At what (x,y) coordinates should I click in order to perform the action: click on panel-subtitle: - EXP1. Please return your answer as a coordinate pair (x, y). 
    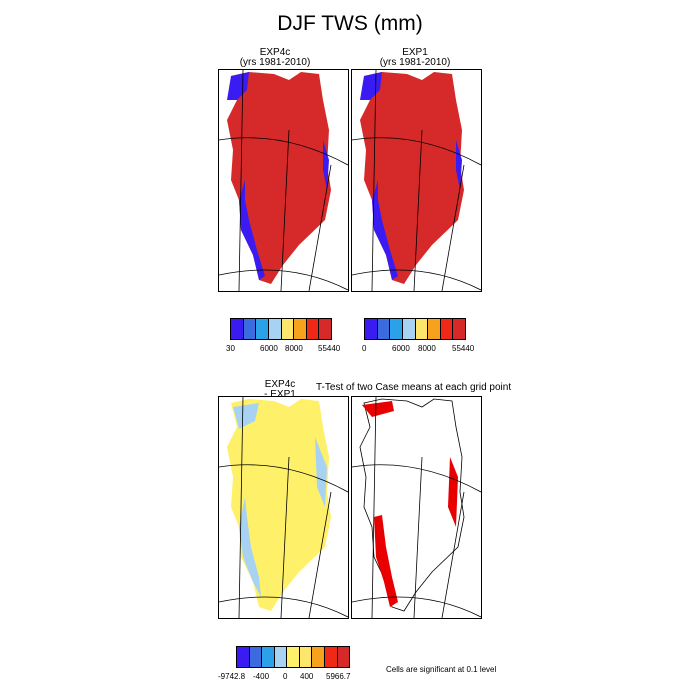
    Looking at the image, I should click on (280, 394).